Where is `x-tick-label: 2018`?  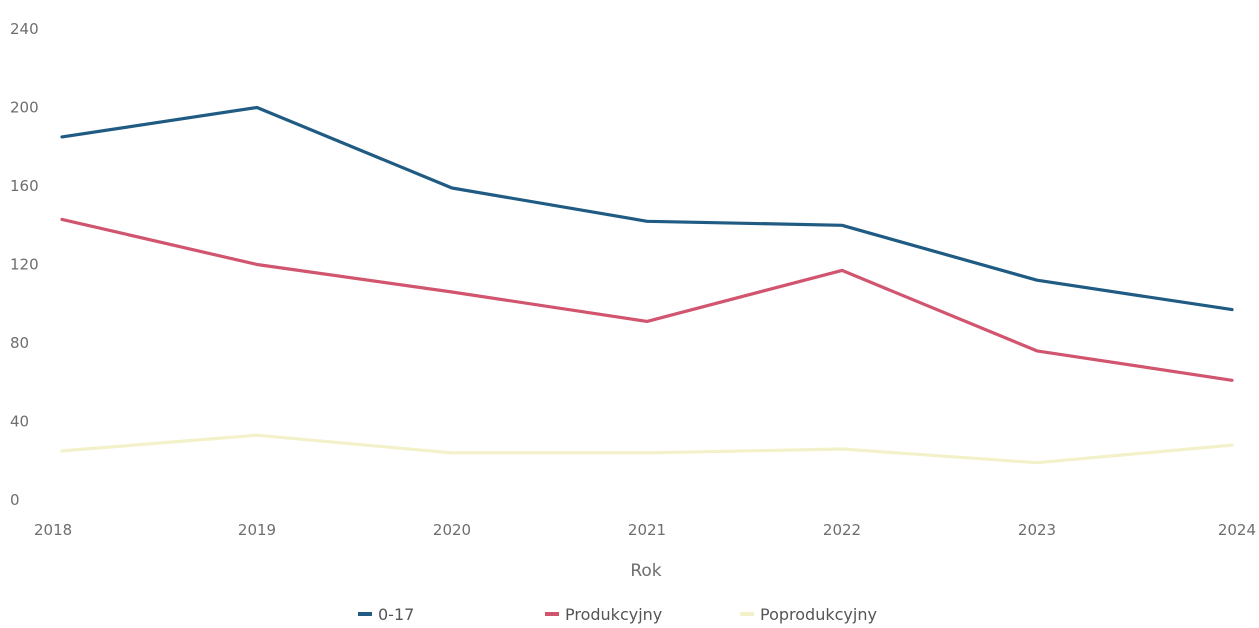
x-tick-label: 2018 is located at coordinates (53, 530).